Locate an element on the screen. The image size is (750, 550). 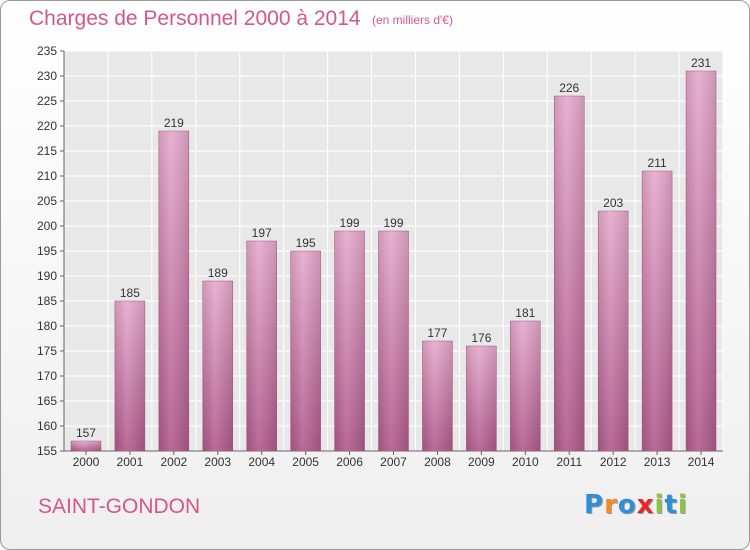
value-label-2003: 189 is located at coordinates (218, 273).